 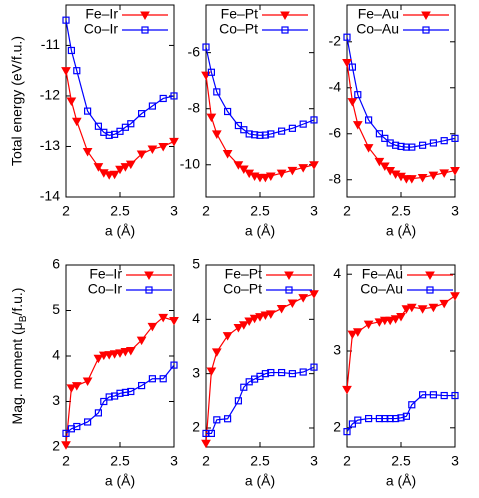 I want to click on y-tick-label: -6, so click(x=335, y=132).